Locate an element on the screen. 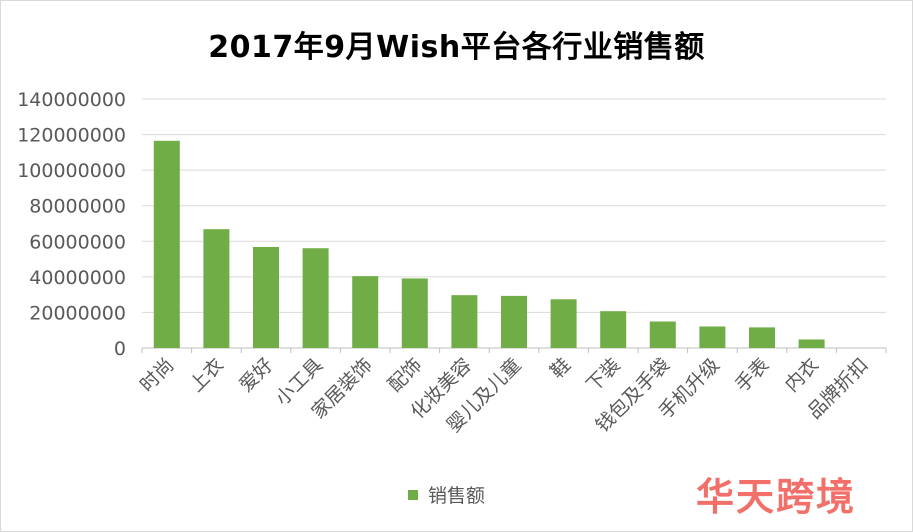 This screenshot has height=532, width=913. chart-title: 2017年9月Wish平台各行业销售额 is located at coordinates (456, 47).